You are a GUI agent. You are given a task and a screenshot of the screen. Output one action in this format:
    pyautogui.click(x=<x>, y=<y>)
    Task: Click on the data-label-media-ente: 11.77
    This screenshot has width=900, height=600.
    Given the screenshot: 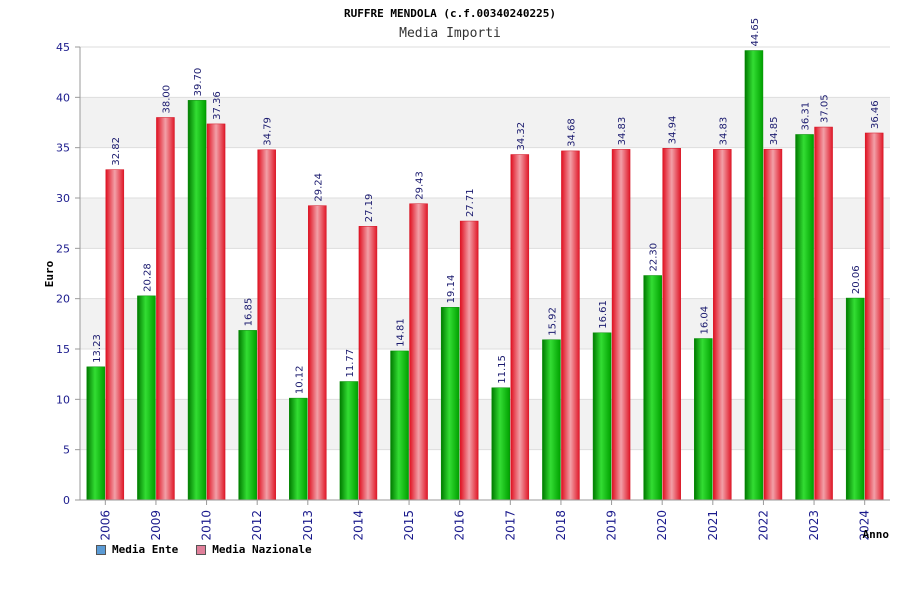 What is the action you would take?
    pyautogui.click(x=350, y=363)
    